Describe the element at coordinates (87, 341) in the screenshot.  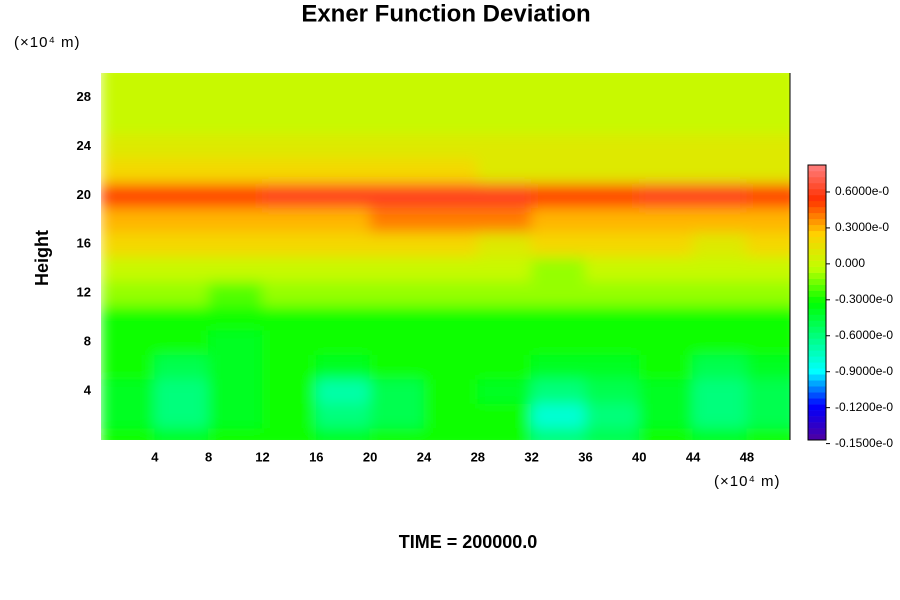
I see `y-tick-label: 8` at that location.